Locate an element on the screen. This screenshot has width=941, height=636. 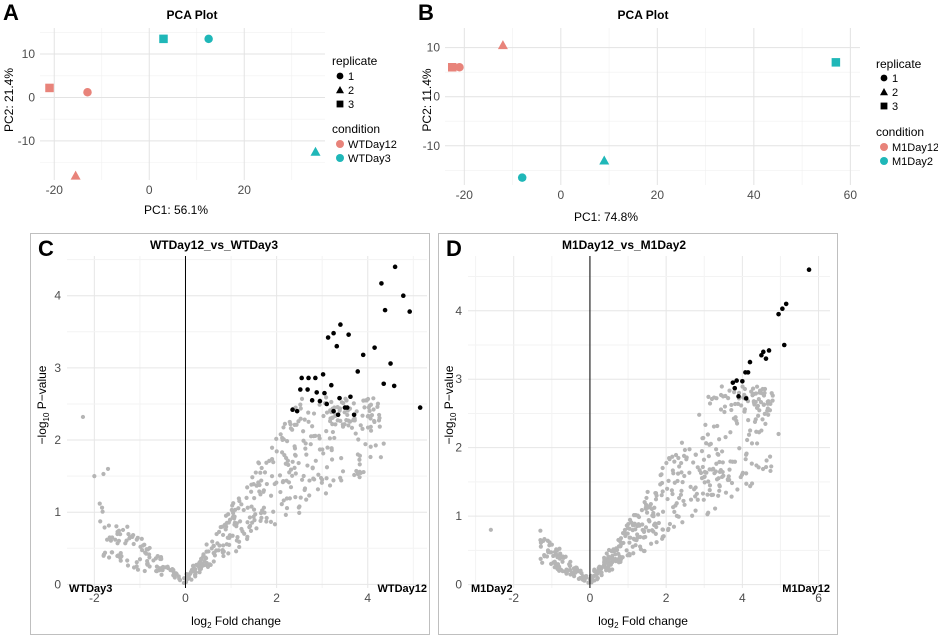
y-tick-label: 0 is located at coordinates (31, 97).